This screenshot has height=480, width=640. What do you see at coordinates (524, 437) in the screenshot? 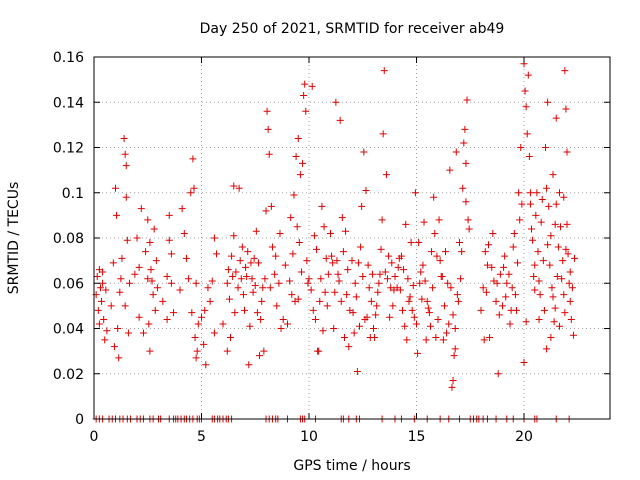
I see `x-tick-label: 20` at bounding box center [524, 437].